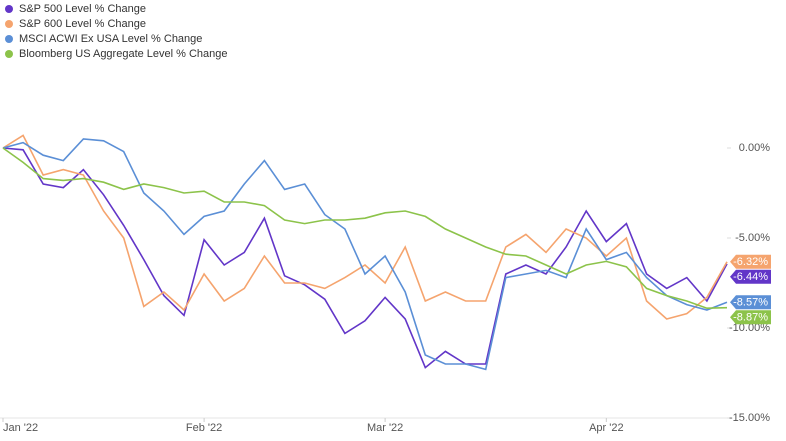  I want to click on x-tick-label: Jan '22, so click(20, 428).